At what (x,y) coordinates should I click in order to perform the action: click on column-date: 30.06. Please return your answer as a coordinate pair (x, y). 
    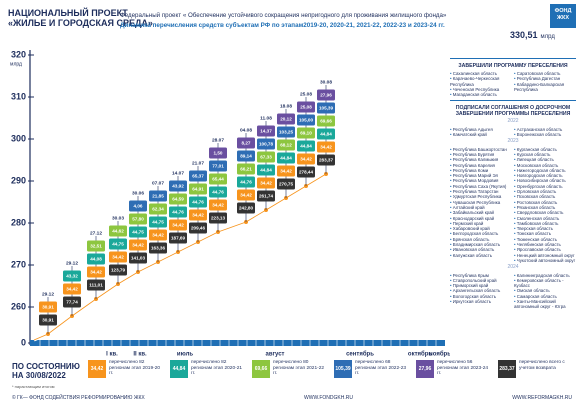
    Looking at the image, I should click on (138, 193).